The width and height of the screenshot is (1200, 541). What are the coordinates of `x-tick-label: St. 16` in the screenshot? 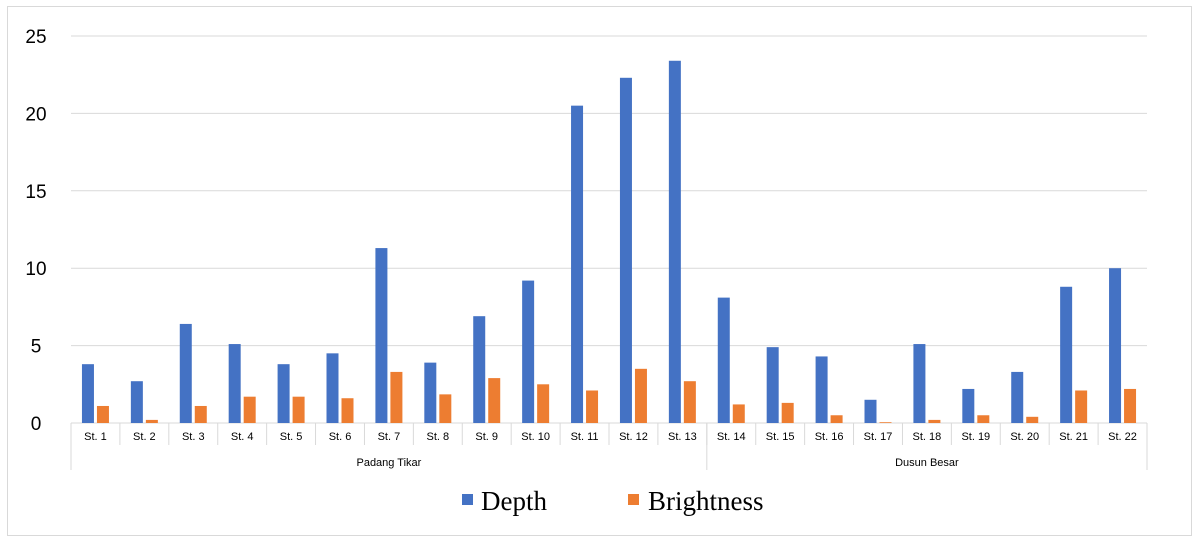 It's located at (829, 437).